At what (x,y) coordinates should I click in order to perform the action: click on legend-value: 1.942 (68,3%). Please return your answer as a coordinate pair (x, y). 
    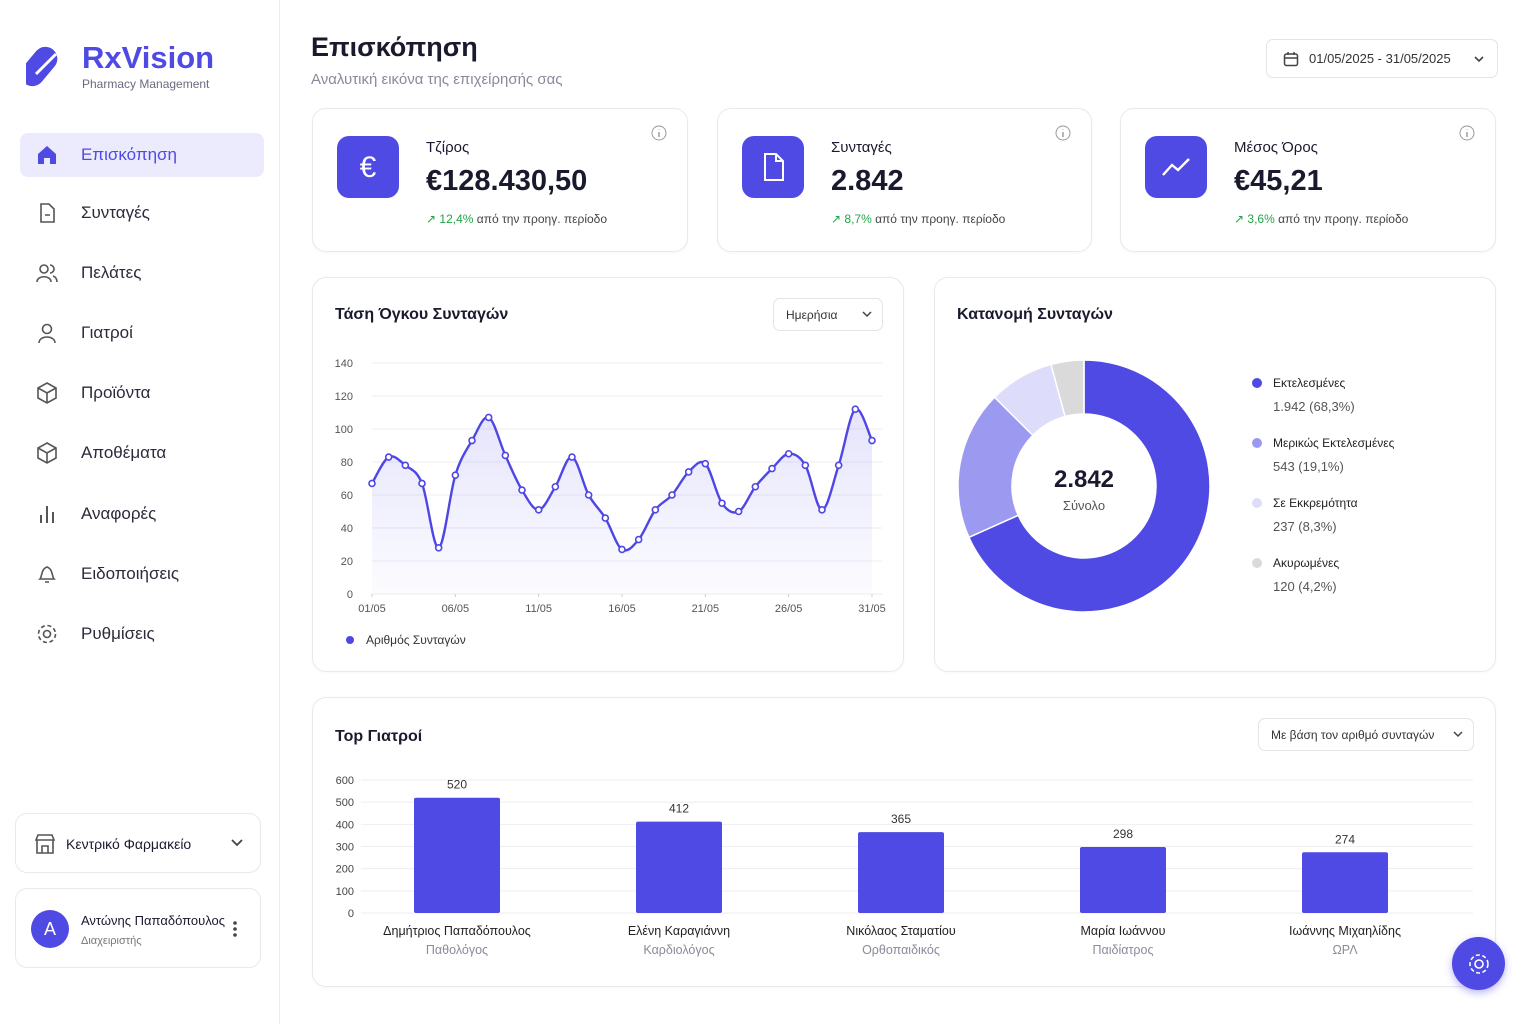
    Looking at the image, I should click on (1314, 406).